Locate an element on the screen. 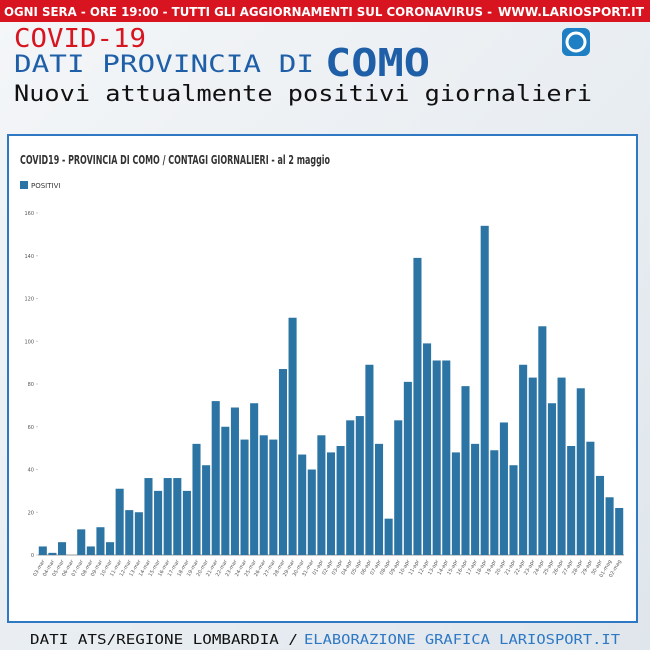 The image size is (650, 654). y-tick-label: 120 is located at coordinates (29, 300).